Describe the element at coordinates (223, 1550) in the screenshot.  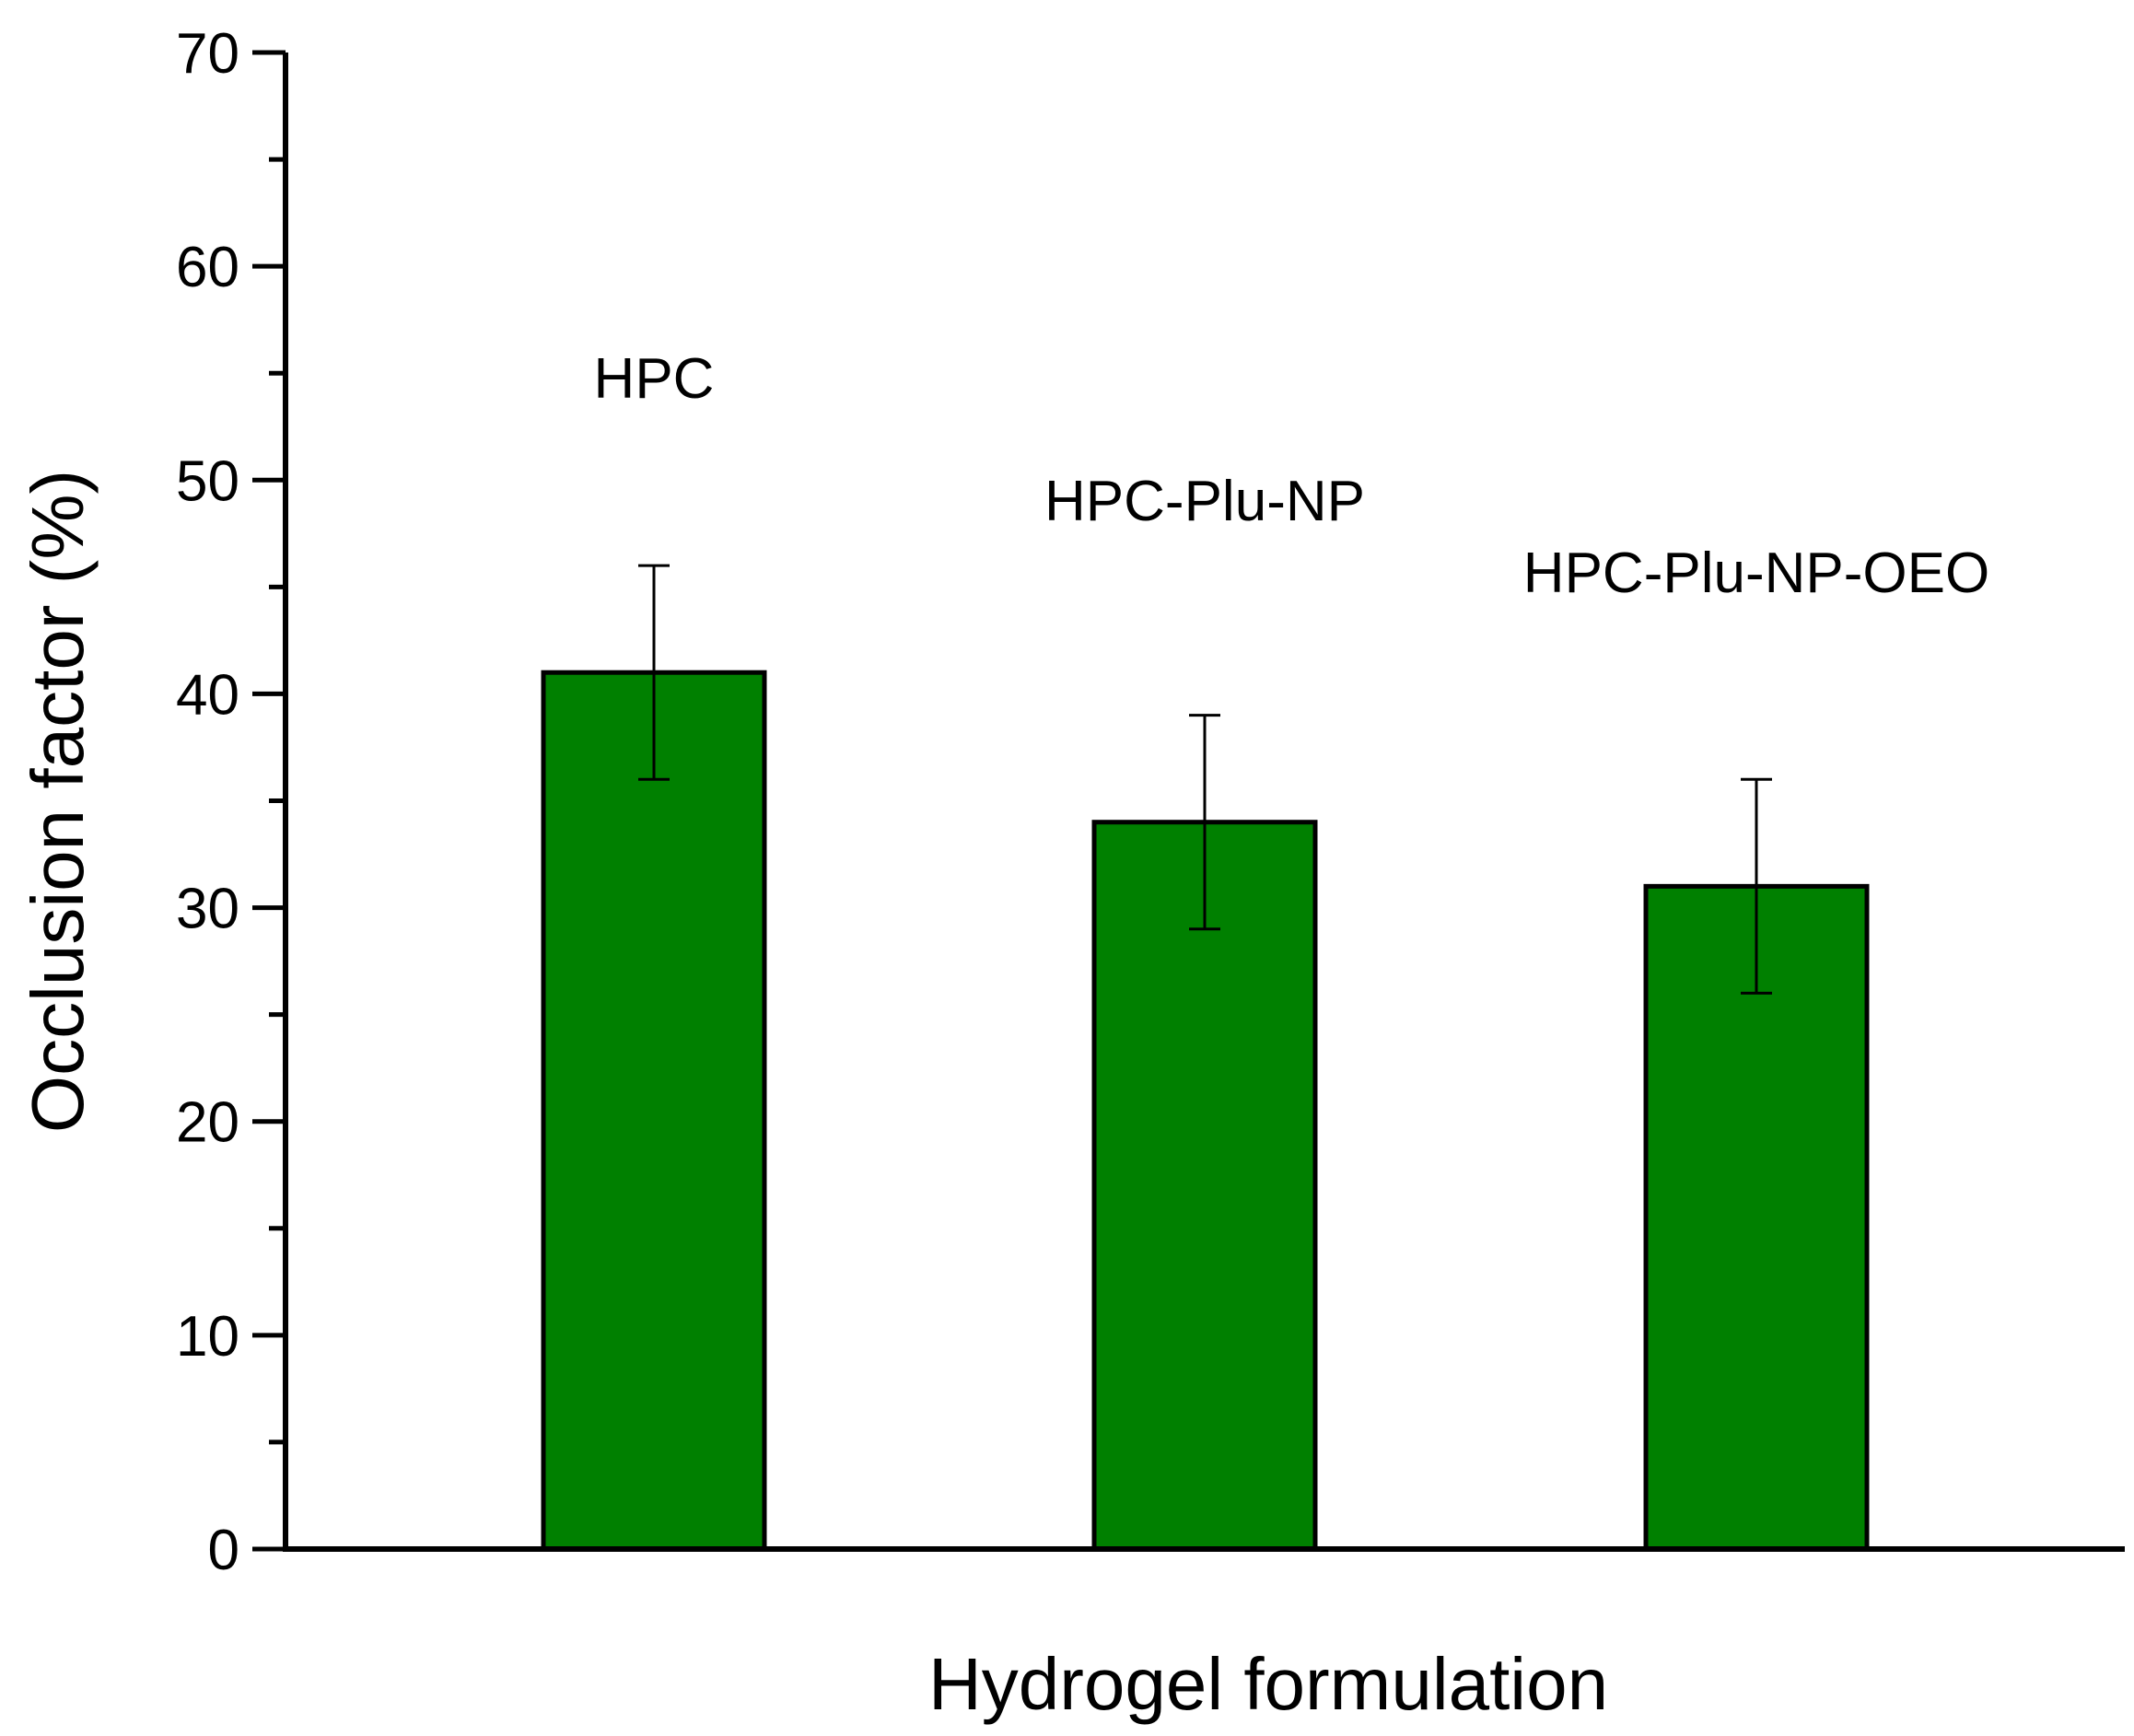
I see `y-tick-label: 0` at that location.